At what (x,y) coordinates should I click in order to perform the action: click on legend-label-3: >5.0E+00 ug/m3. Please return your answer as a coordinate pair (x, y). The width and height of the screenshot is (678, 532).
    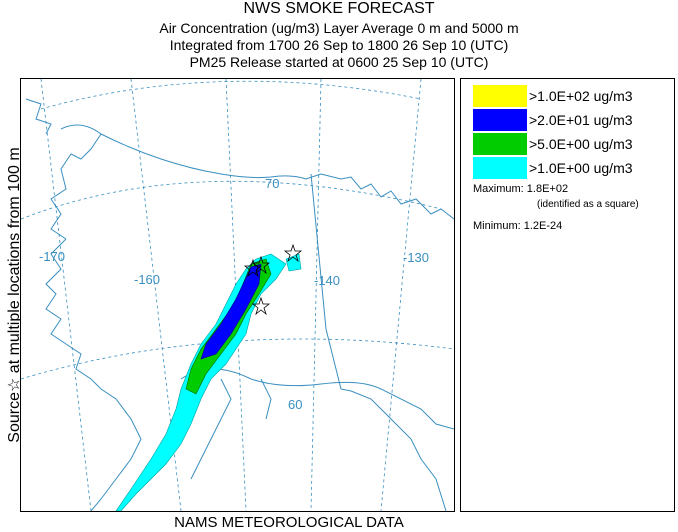
    Looking at the image, I should click on (581, 144).